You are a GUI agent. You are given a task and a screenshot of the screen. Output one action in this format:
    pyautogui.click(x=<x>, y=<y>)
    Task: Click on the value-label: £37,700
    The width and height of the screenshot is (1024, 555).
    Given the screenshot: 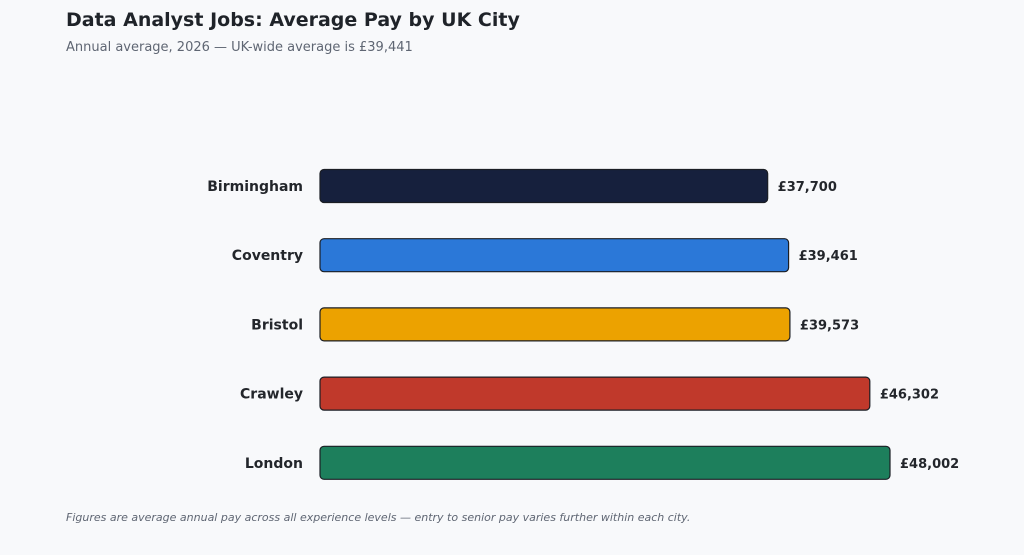 What is the action you would take?
    pyautogui.click(x=807, y=187)
    